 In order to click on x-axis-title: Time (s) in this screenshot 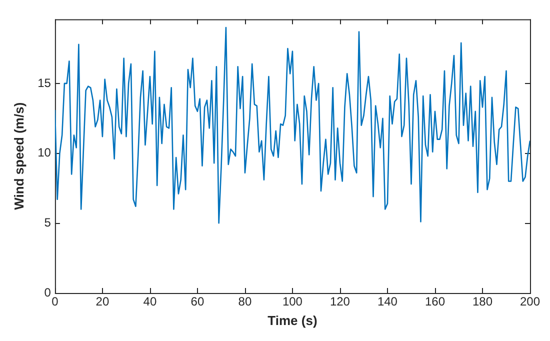, I will do `click(293, 320)`.